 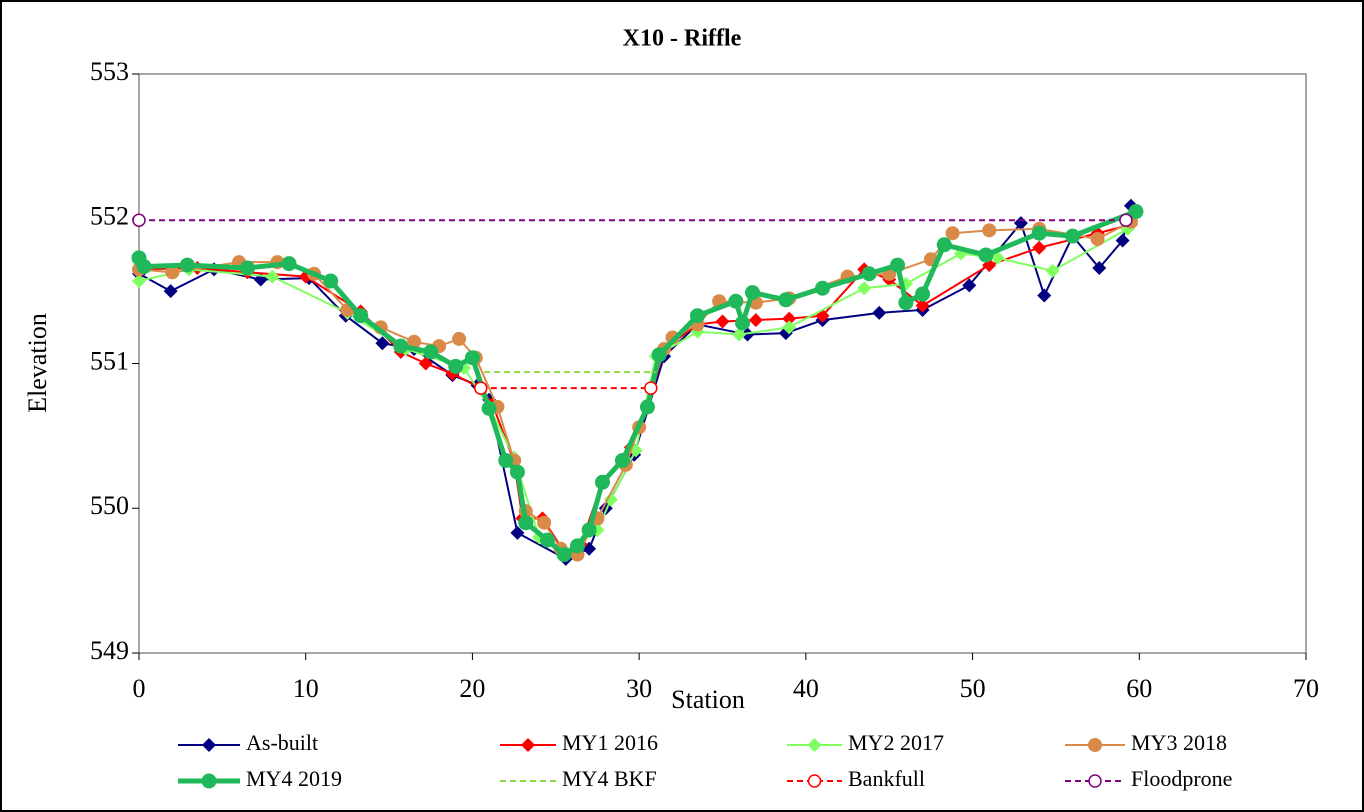 What do you see at coordinates (109, 505) in the screenshot?
I see `y-tick-label: 550` at bounding box center [109, 505].